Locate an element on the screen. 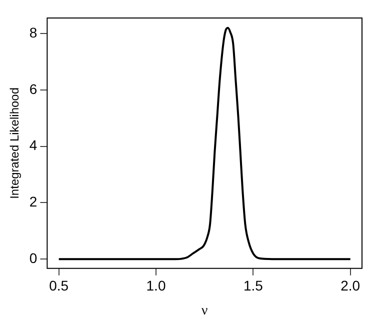 The image size is (382, 327). y-tick-label: 2 is located at coordinates (33, 202).